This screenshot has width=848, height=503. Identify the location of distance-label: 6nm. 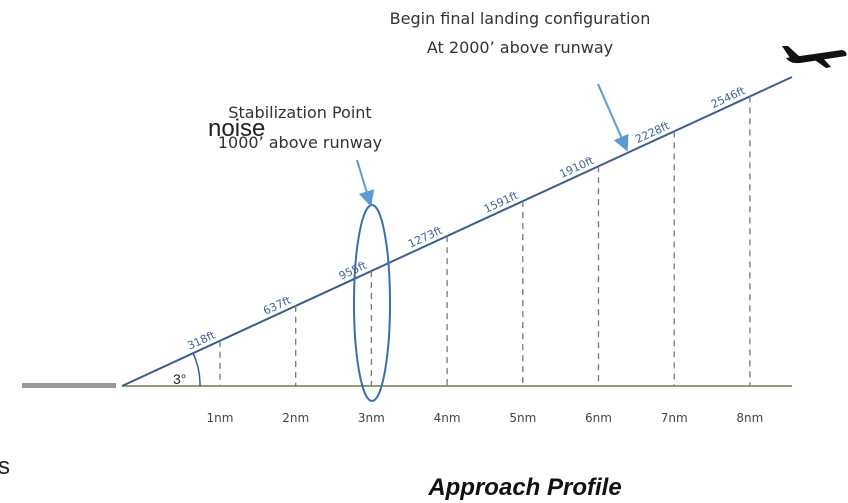
(598, 418).